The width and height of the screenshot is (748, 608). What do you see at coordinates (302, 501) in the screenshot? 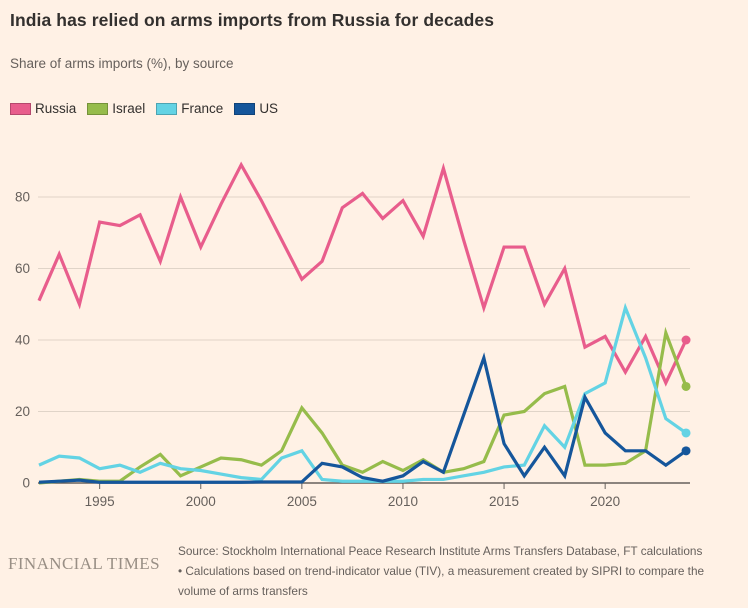
I see `x-tick-label: 2005` at bounding box center [302, 501].